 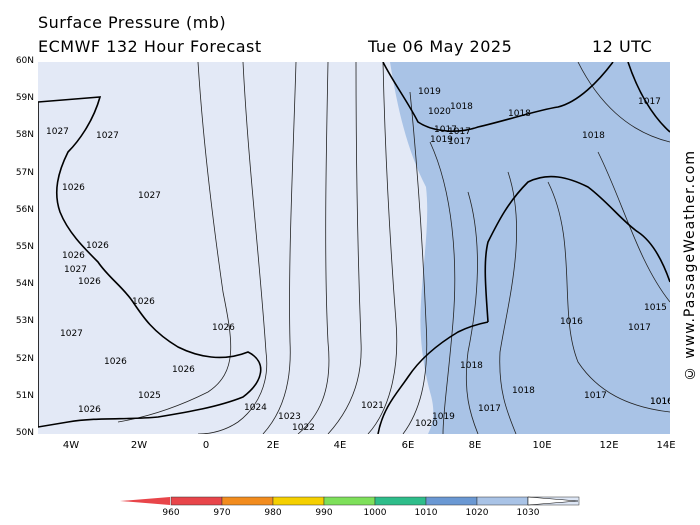 I want to click on longitude-label: 12E, so click(x=609, y=445).